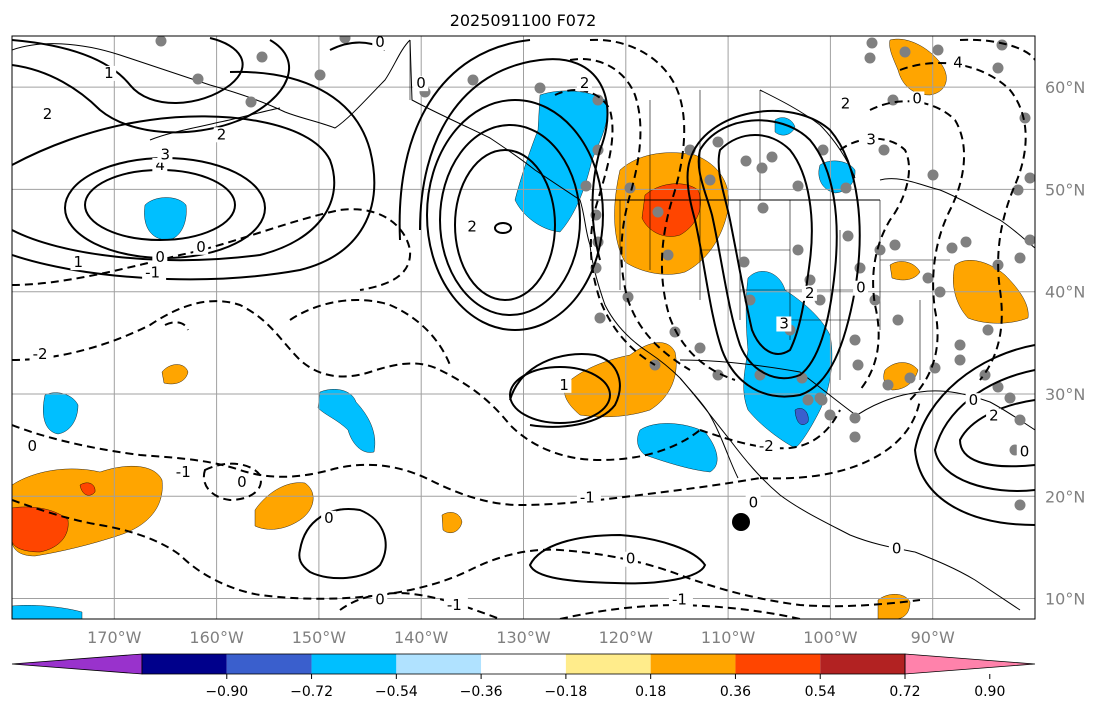 The width and height of the screenshot is (1105, 712). Describe the element at coordinates (311, 692) in the screenshot. I see `colorbar-tick-label: −0.72` at that location.